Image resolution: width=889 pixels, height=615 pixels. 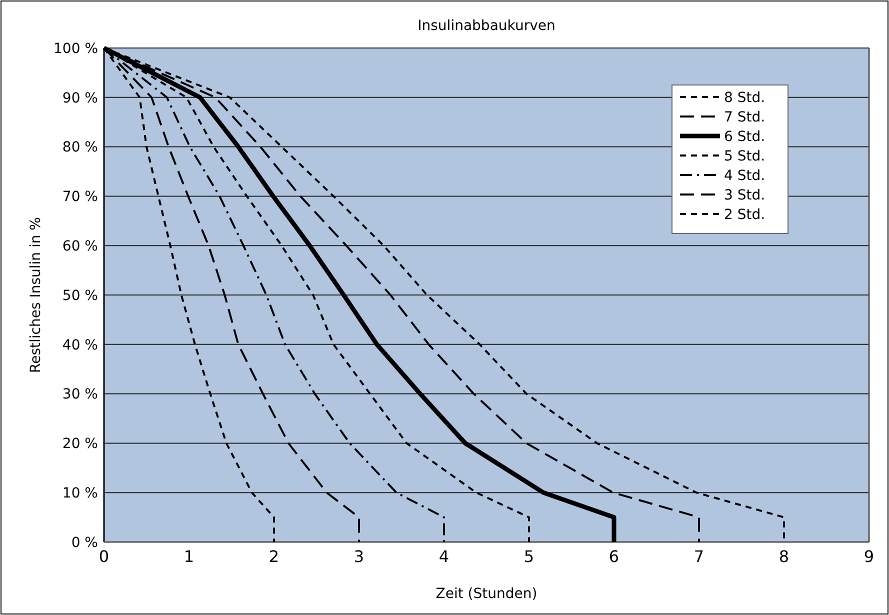 What do you see at coordinates (80, 494) in the screenshot?
I see `y-tick-label: 10 %` at bounding box center [80, 494].